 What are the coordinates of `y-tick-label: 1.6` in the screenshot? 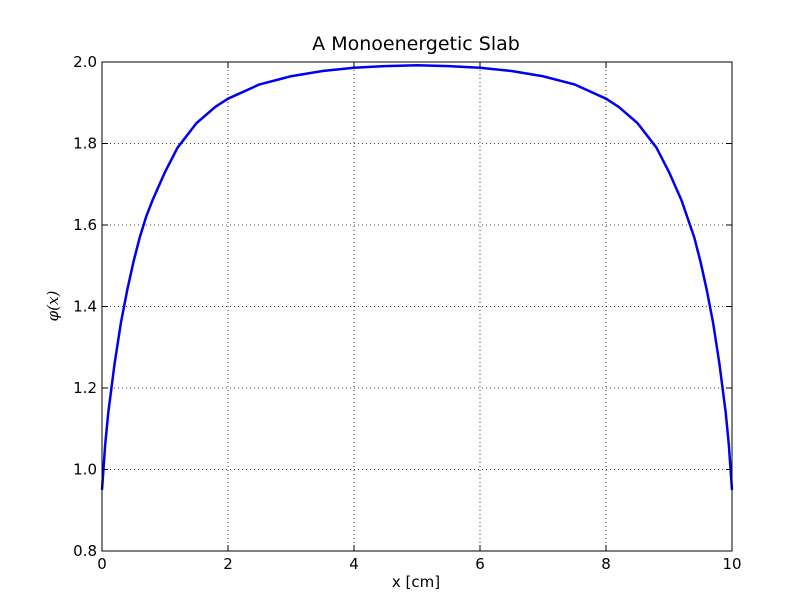 It's located at (85, 225).